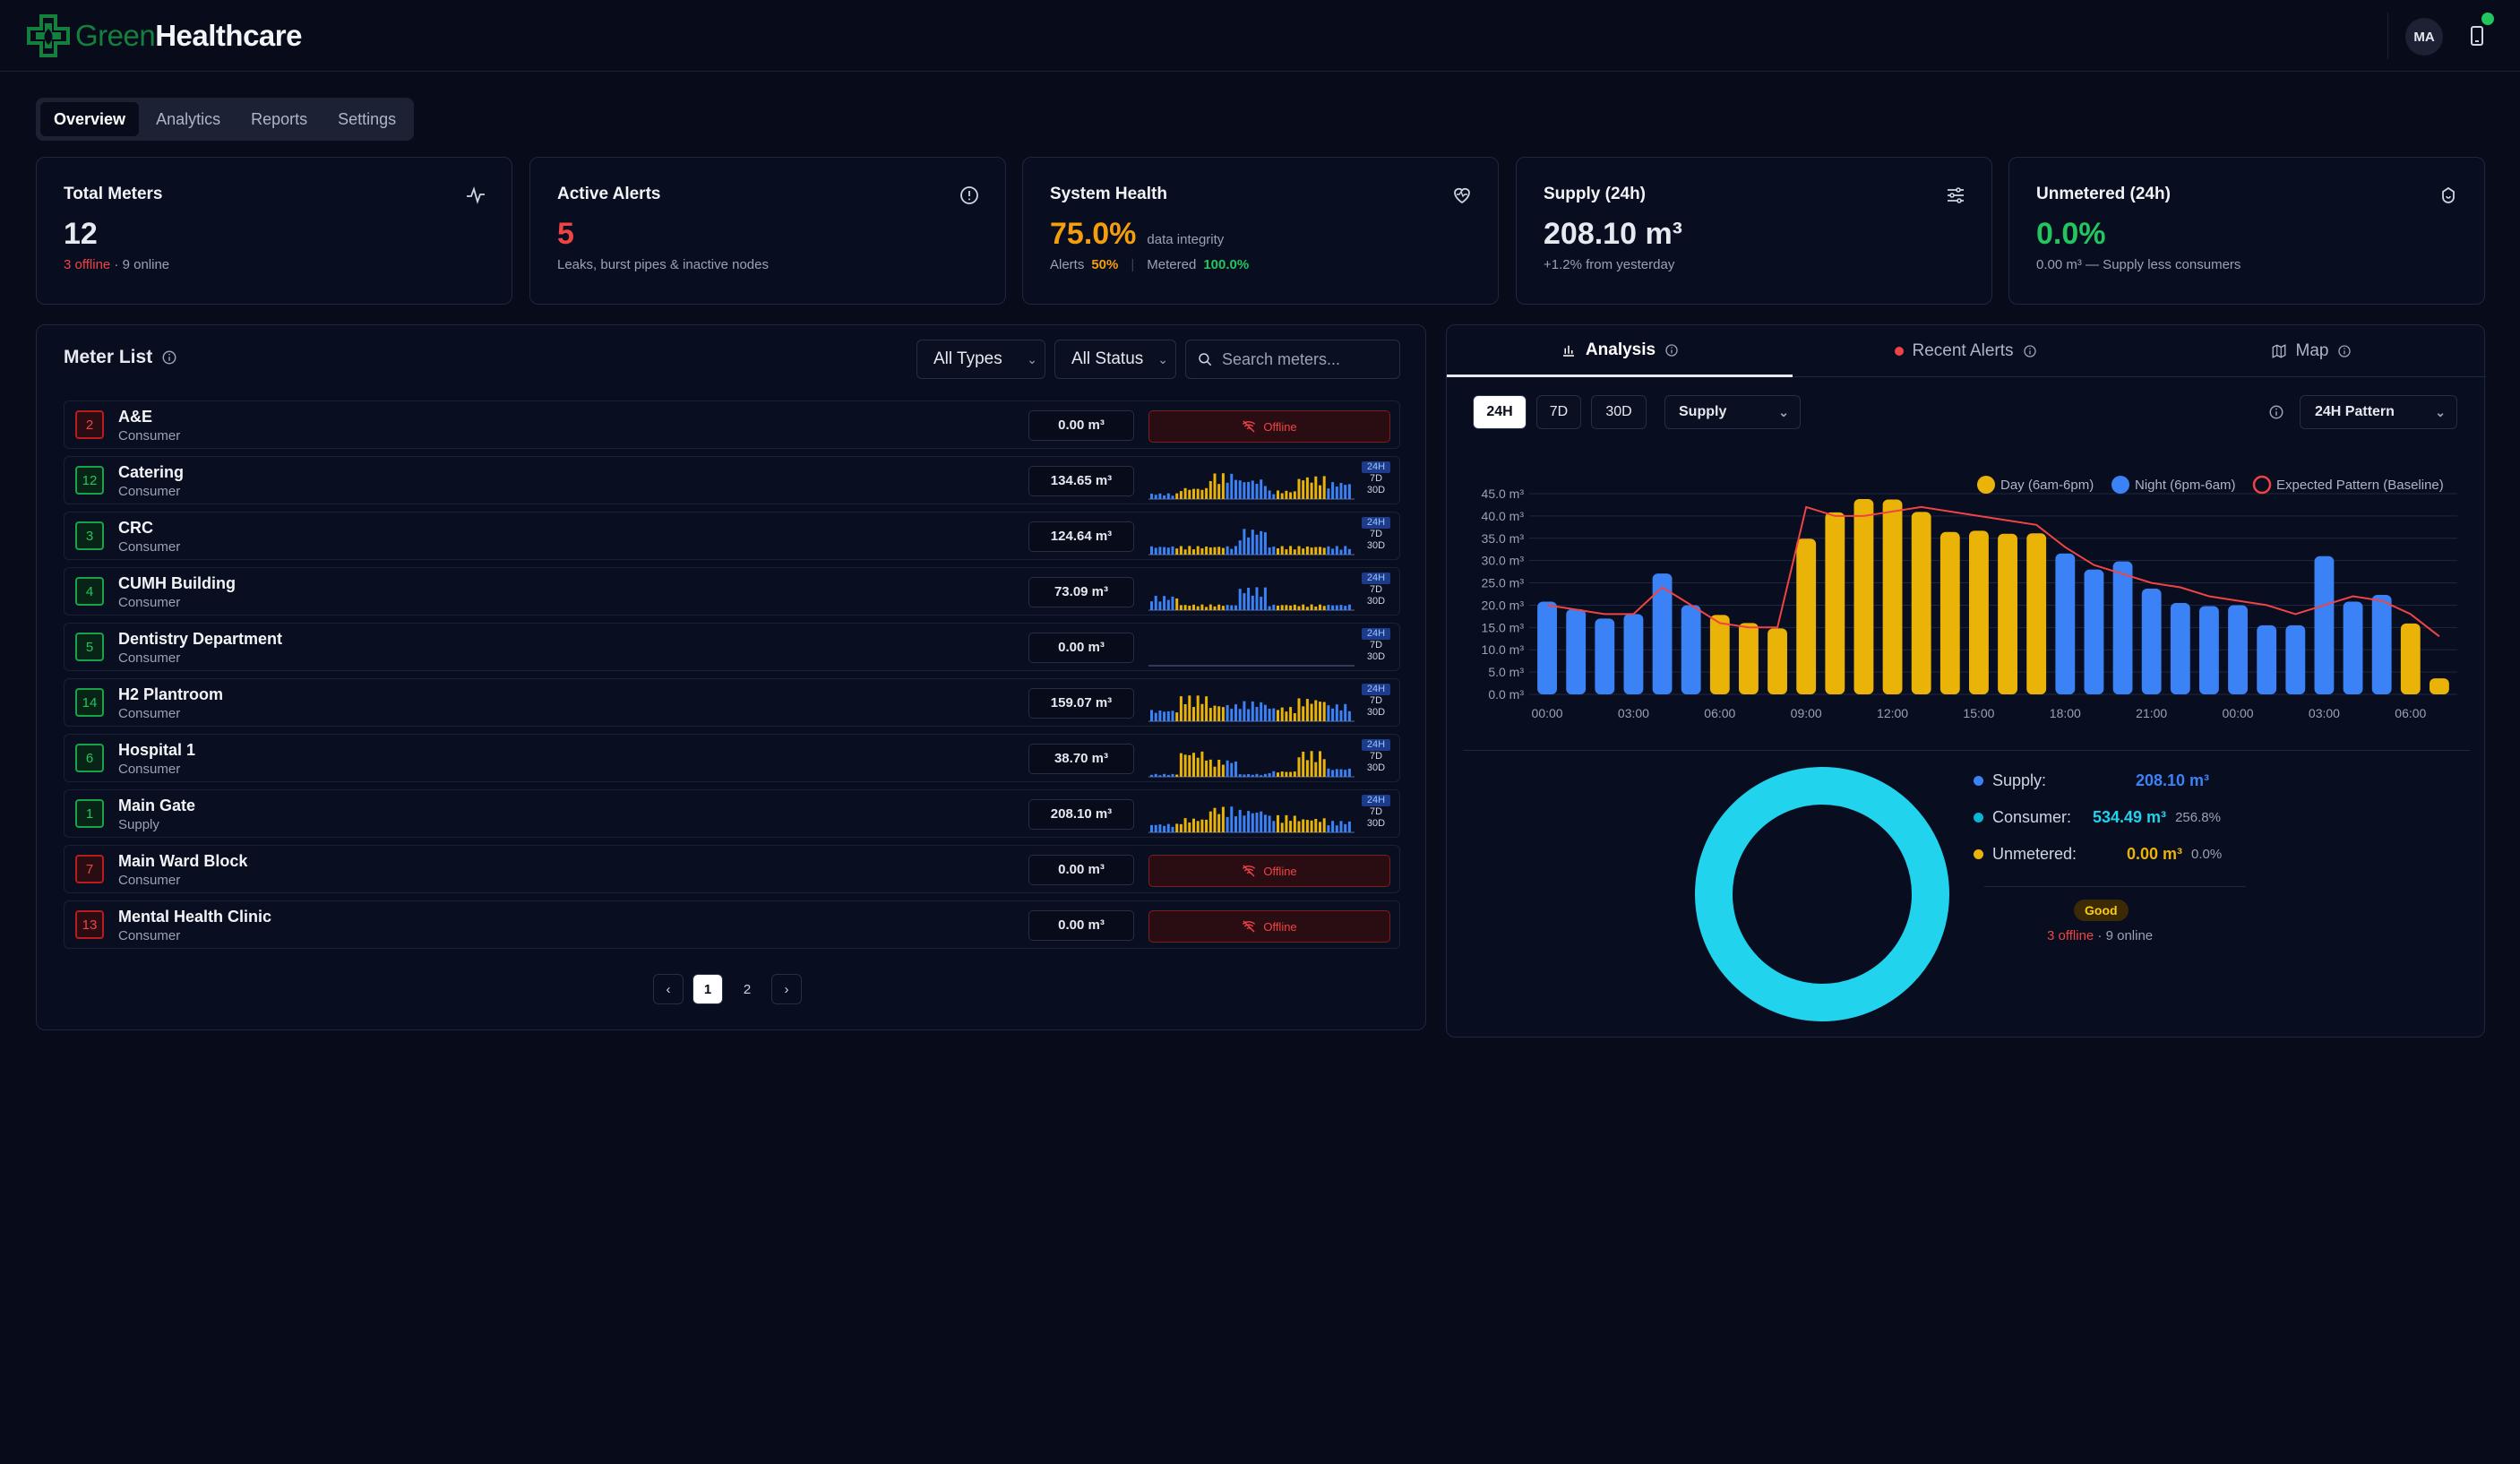 This screenshot has width=2520, height=1464. Describe the element at coordinates (1620, 351) in the screenshot. I see `tab-analysis: Analysis` at that location.